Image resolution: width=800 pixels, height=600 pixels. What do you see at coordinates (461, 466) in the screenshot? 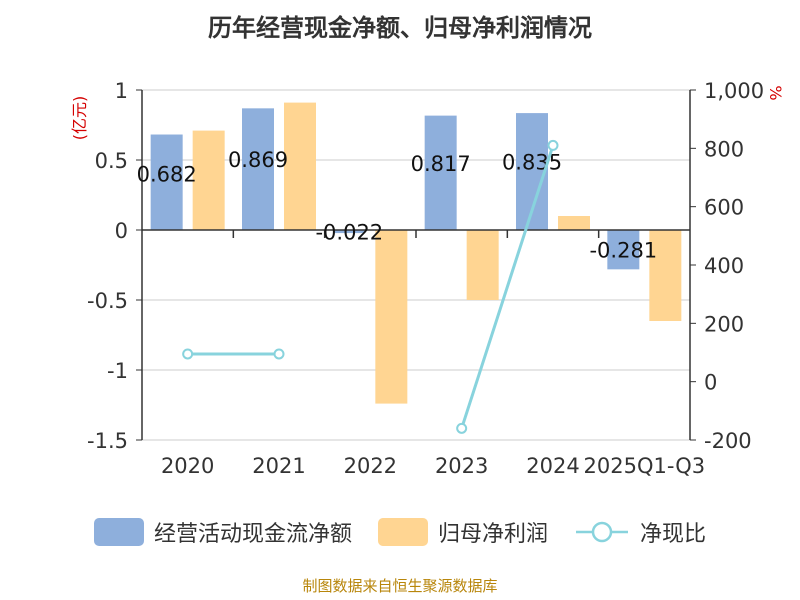
I see `x-tick-label: 2023` at bounding box center [461, 466].